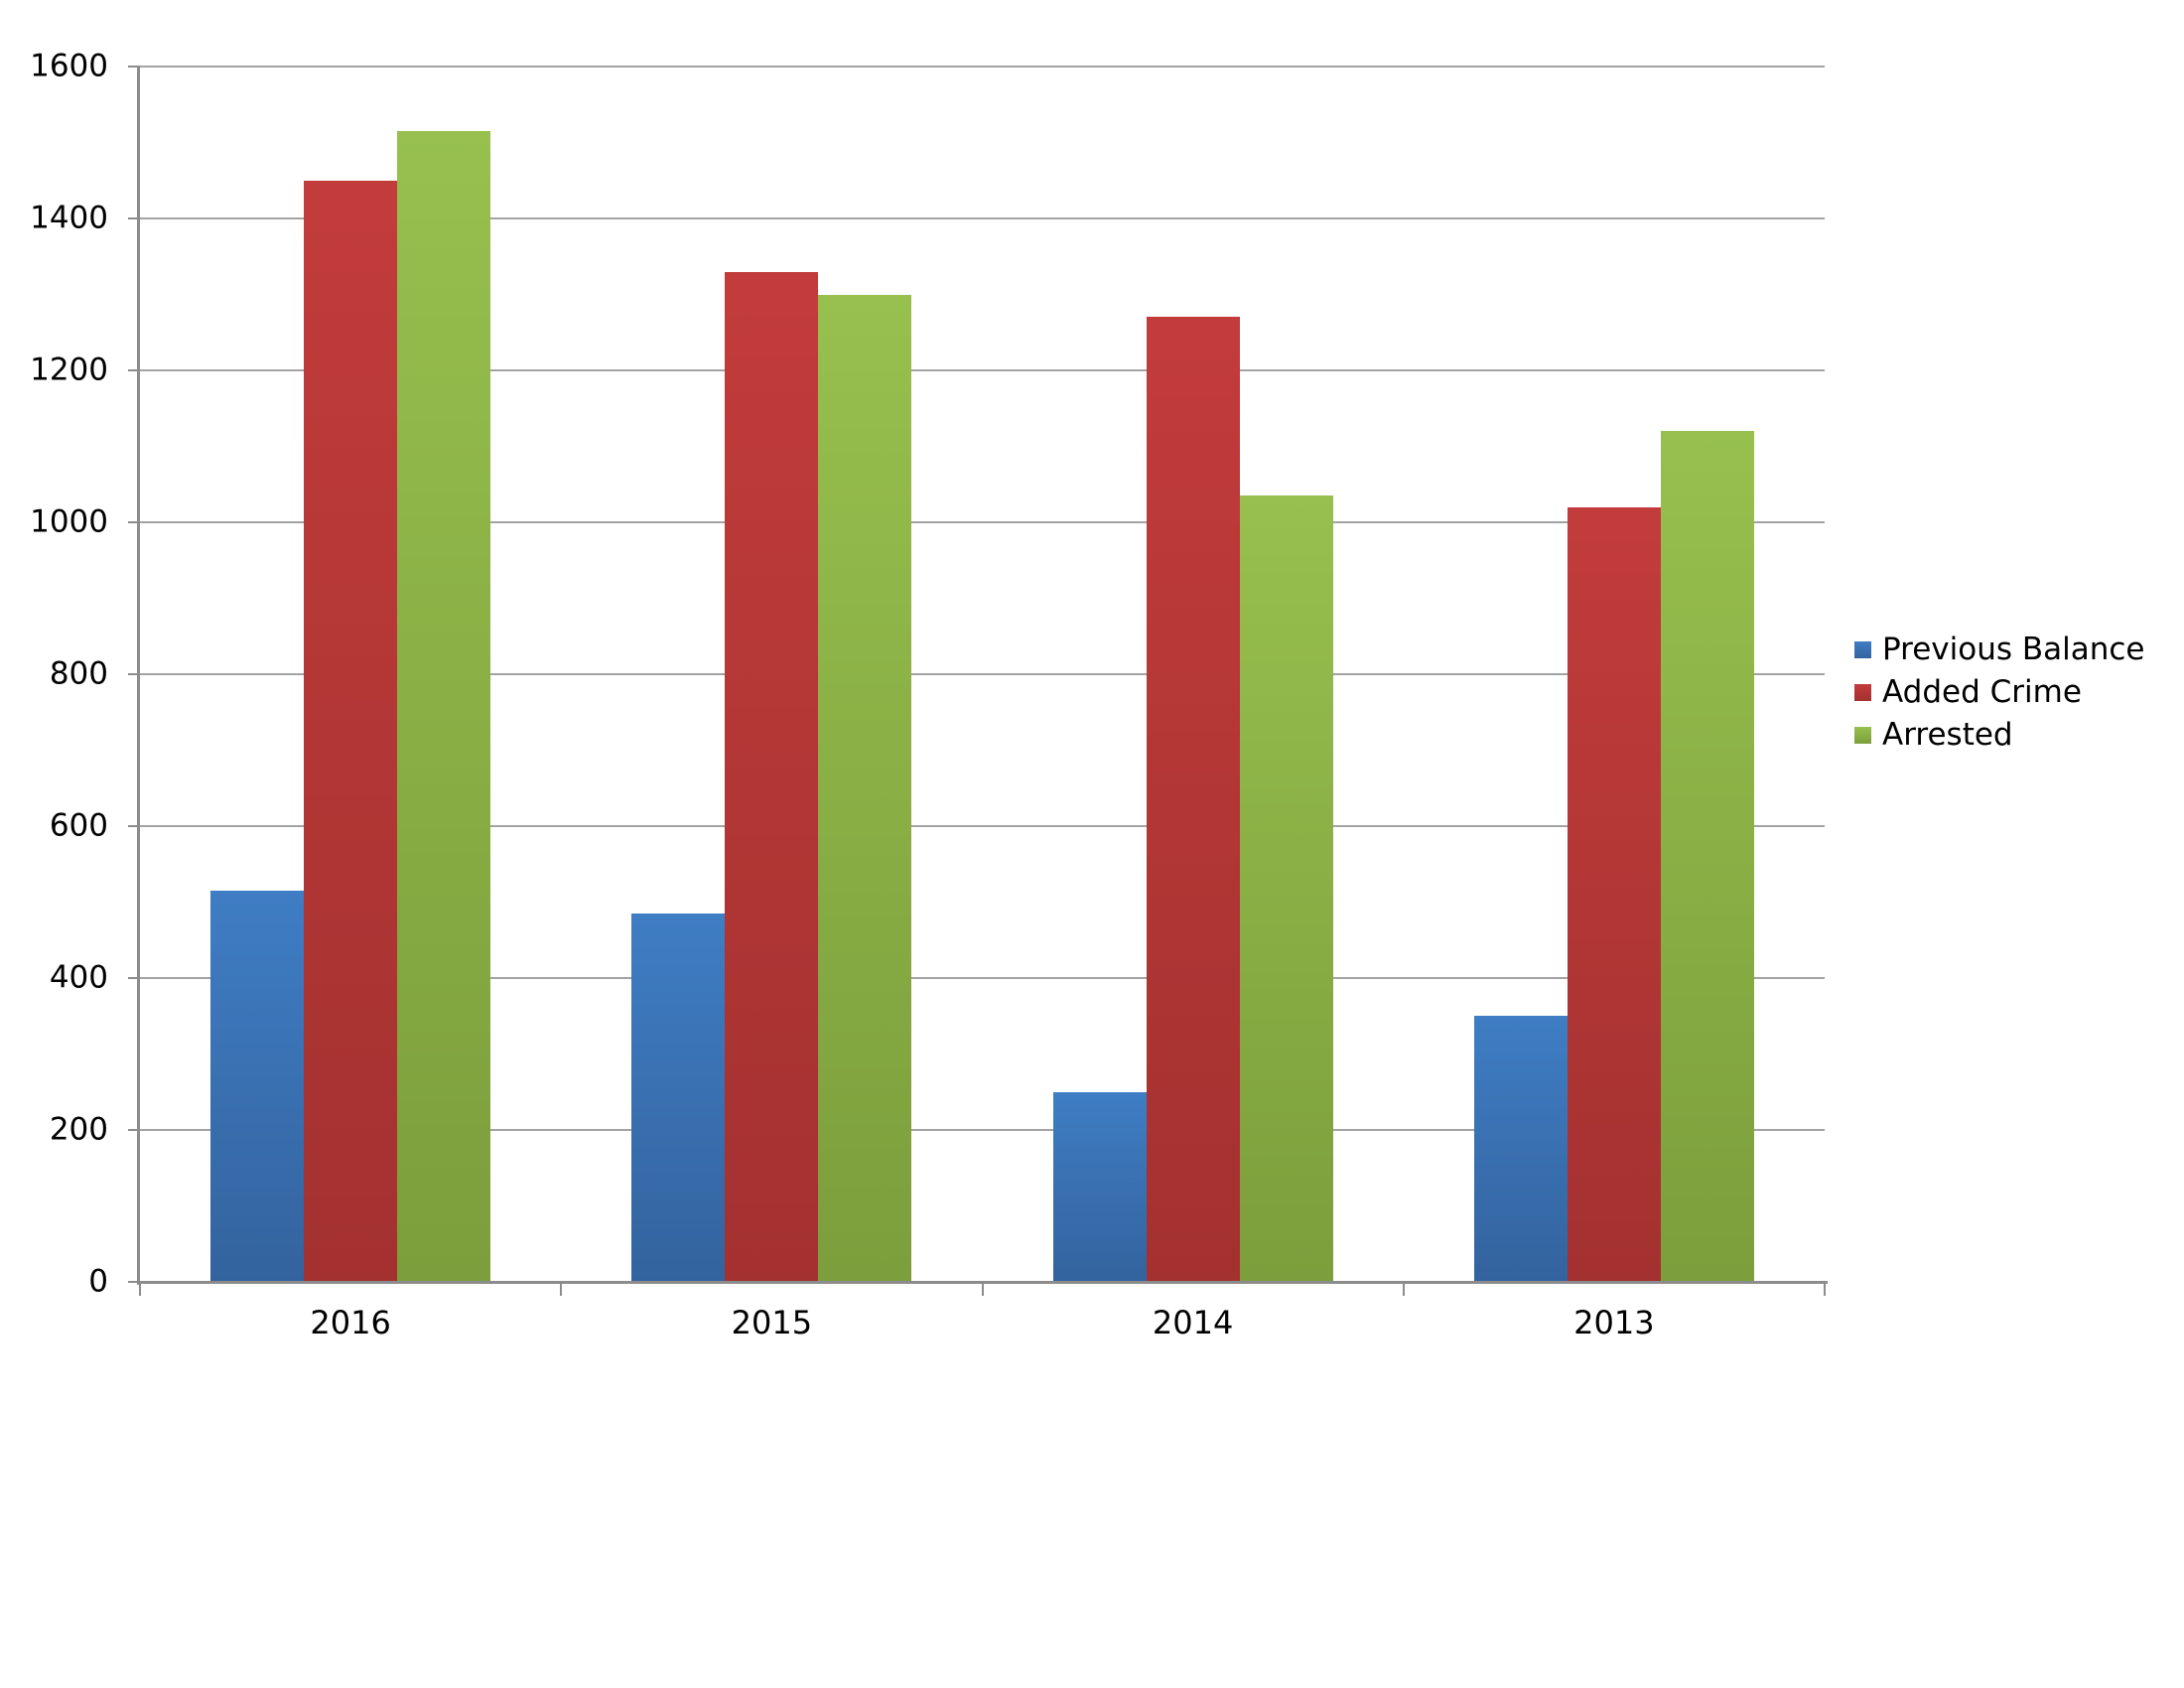 This screenshot has width=2184, height=1688. Describe the element at coordinates (69, 66) in the screenshot. I see `y-axis-label-1600: 1600` at that location.